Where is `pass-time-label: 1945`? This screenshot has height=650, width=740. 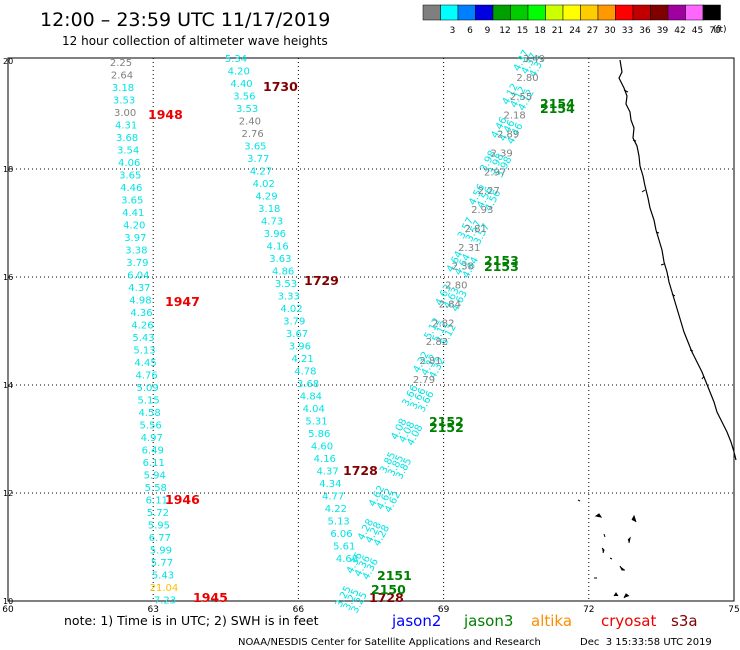 pass-time-label: 1945 is located at coordinates (210, 597).